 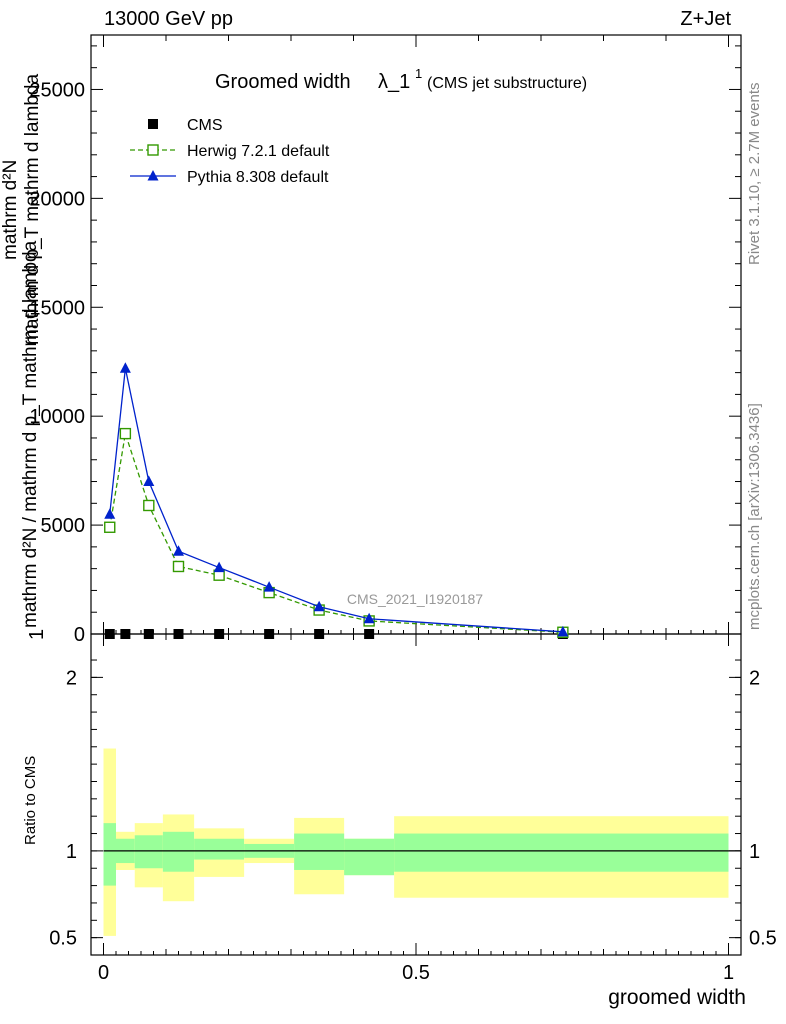 I want to click on ratio-y-tick-label-left: 1, so click(x=71, y=852).